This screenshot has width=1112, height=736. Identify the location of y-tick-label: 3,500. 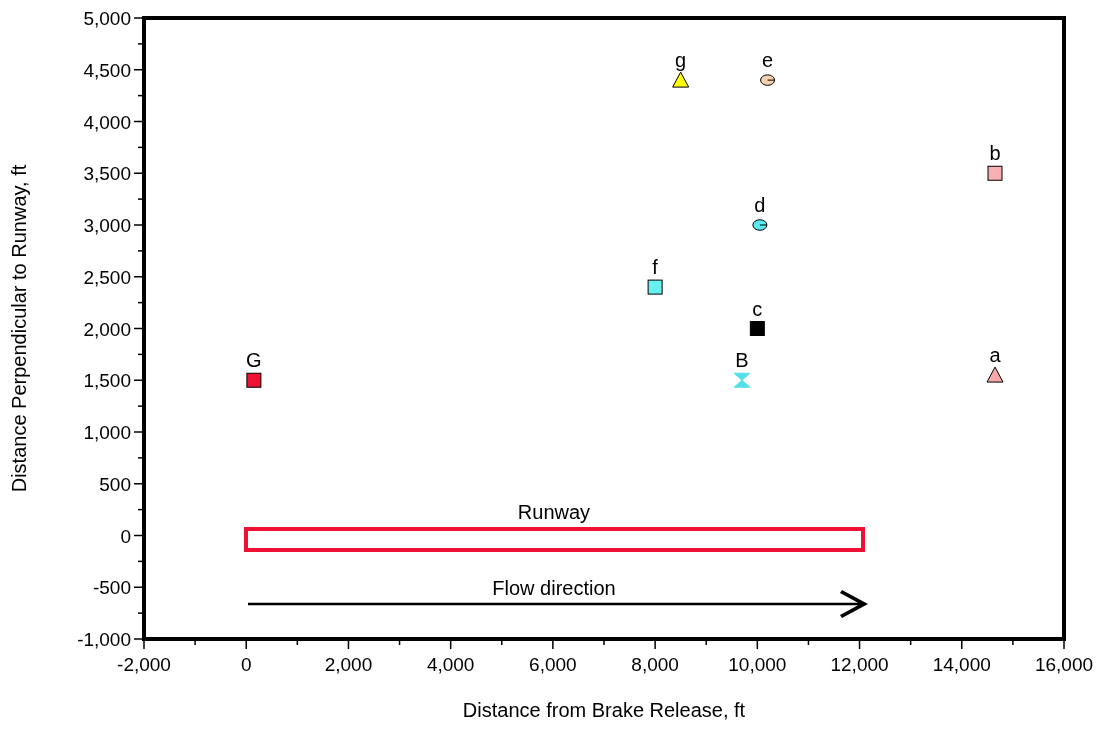
(107, 174).